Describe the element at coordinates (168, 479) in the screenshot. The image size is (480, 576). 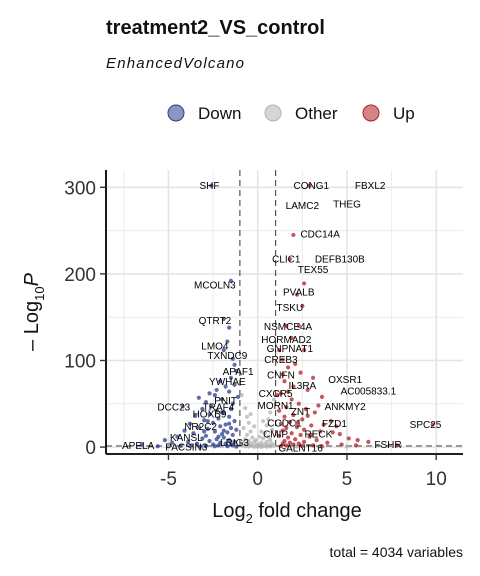
I see `x-tick-label-0: -5` at that location.